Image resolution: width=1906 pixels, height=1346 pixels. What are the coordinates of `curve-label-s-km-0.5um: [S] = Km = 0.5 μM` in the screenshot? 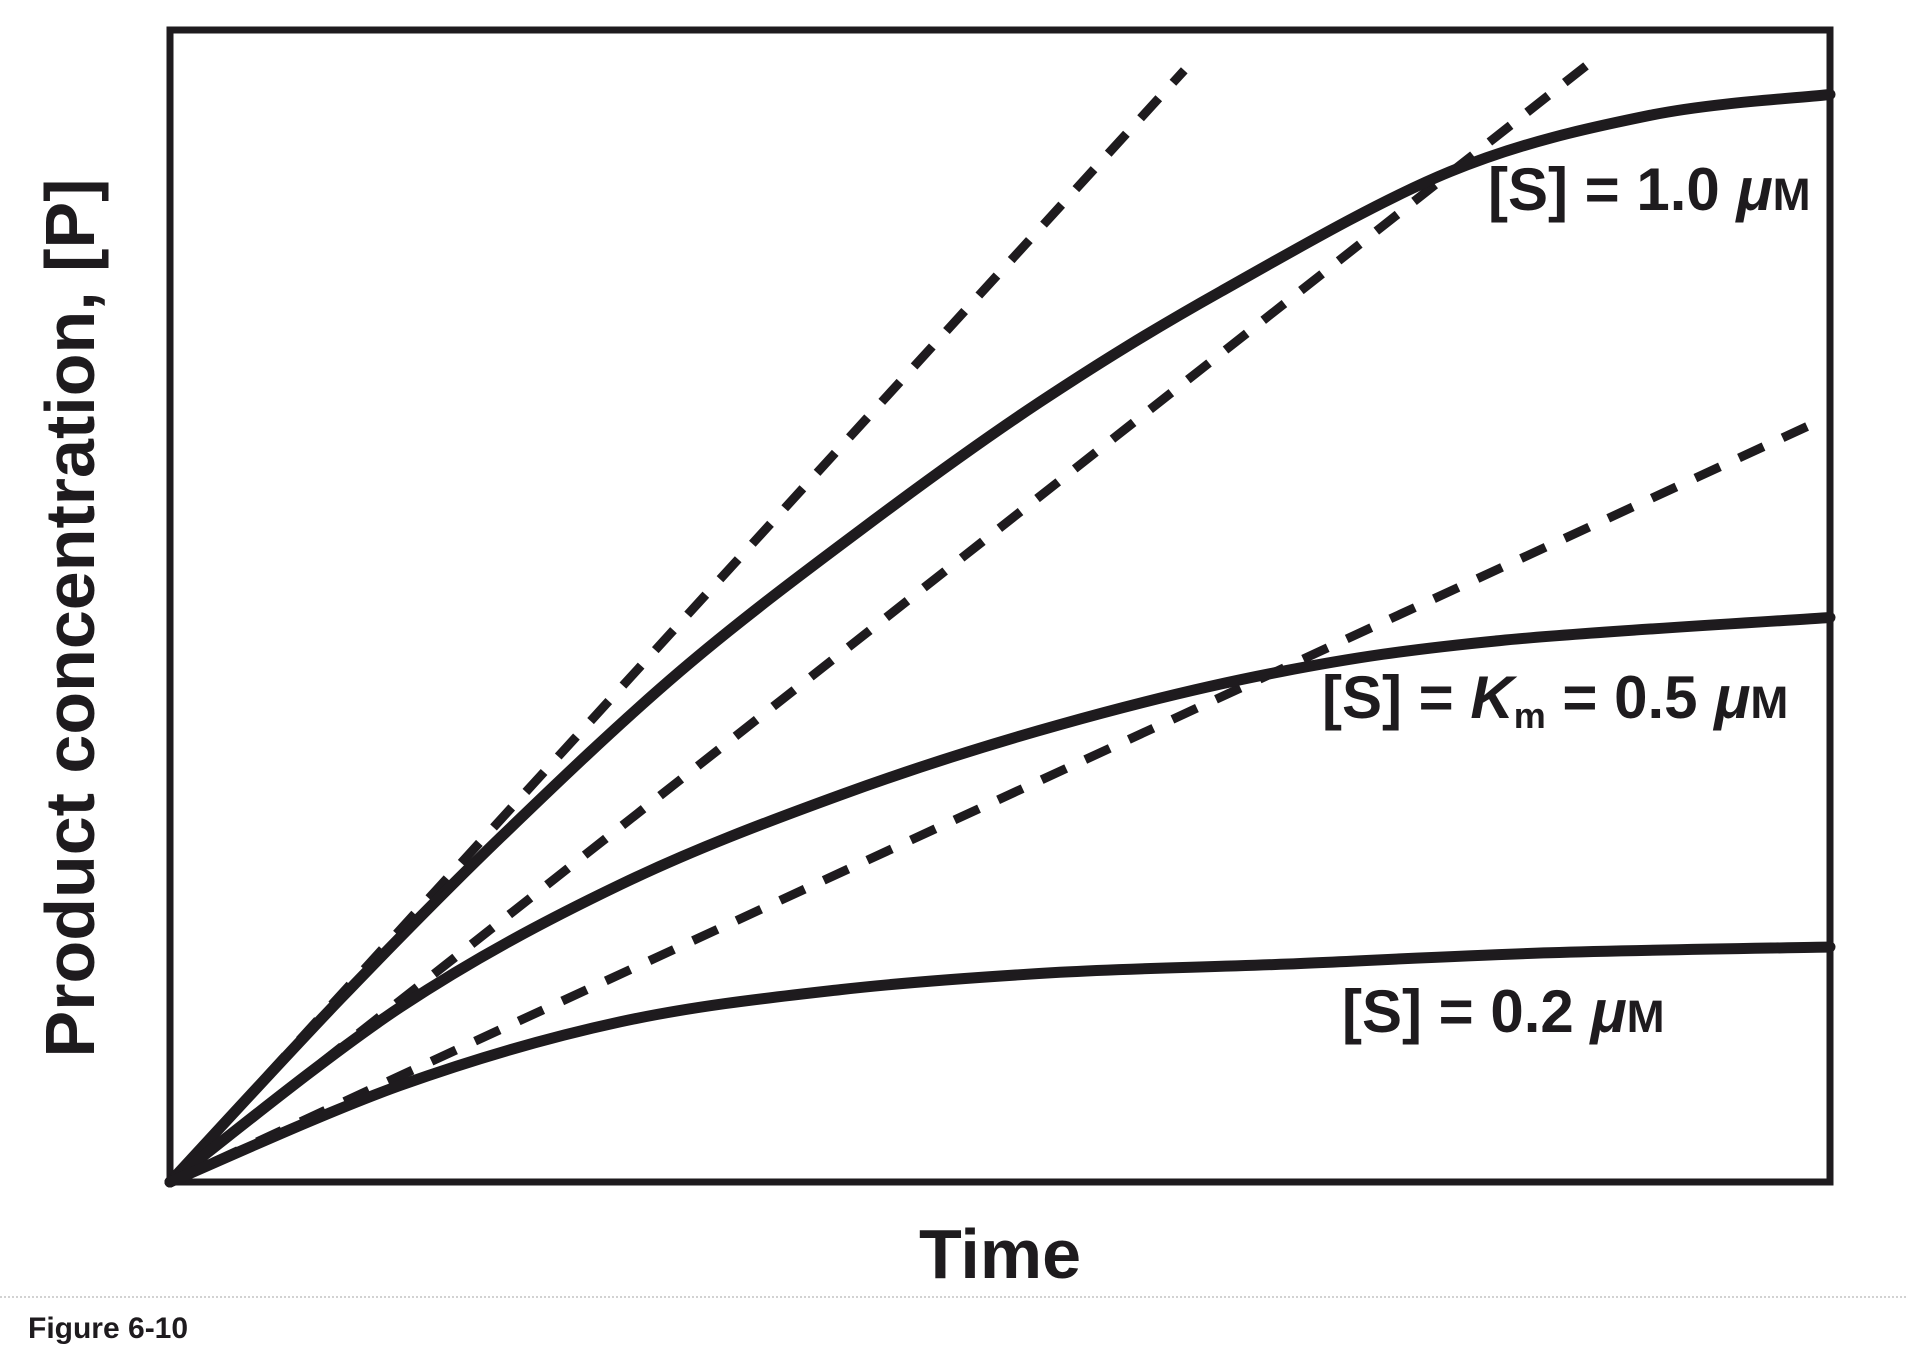 It's located at (1555, 701).